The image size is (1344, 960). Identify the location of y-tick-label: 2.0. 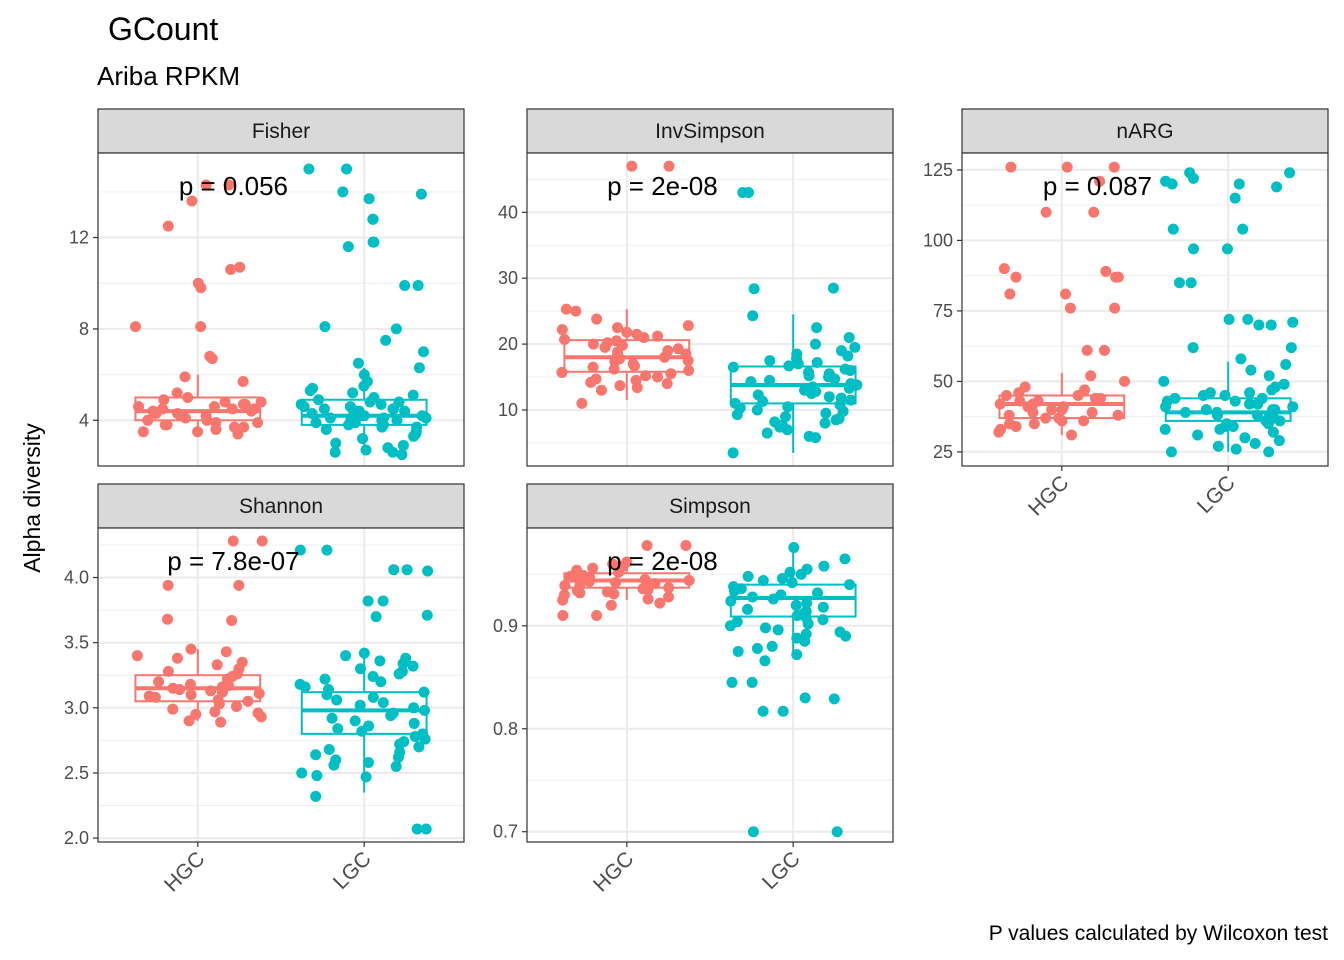
(76, 838).